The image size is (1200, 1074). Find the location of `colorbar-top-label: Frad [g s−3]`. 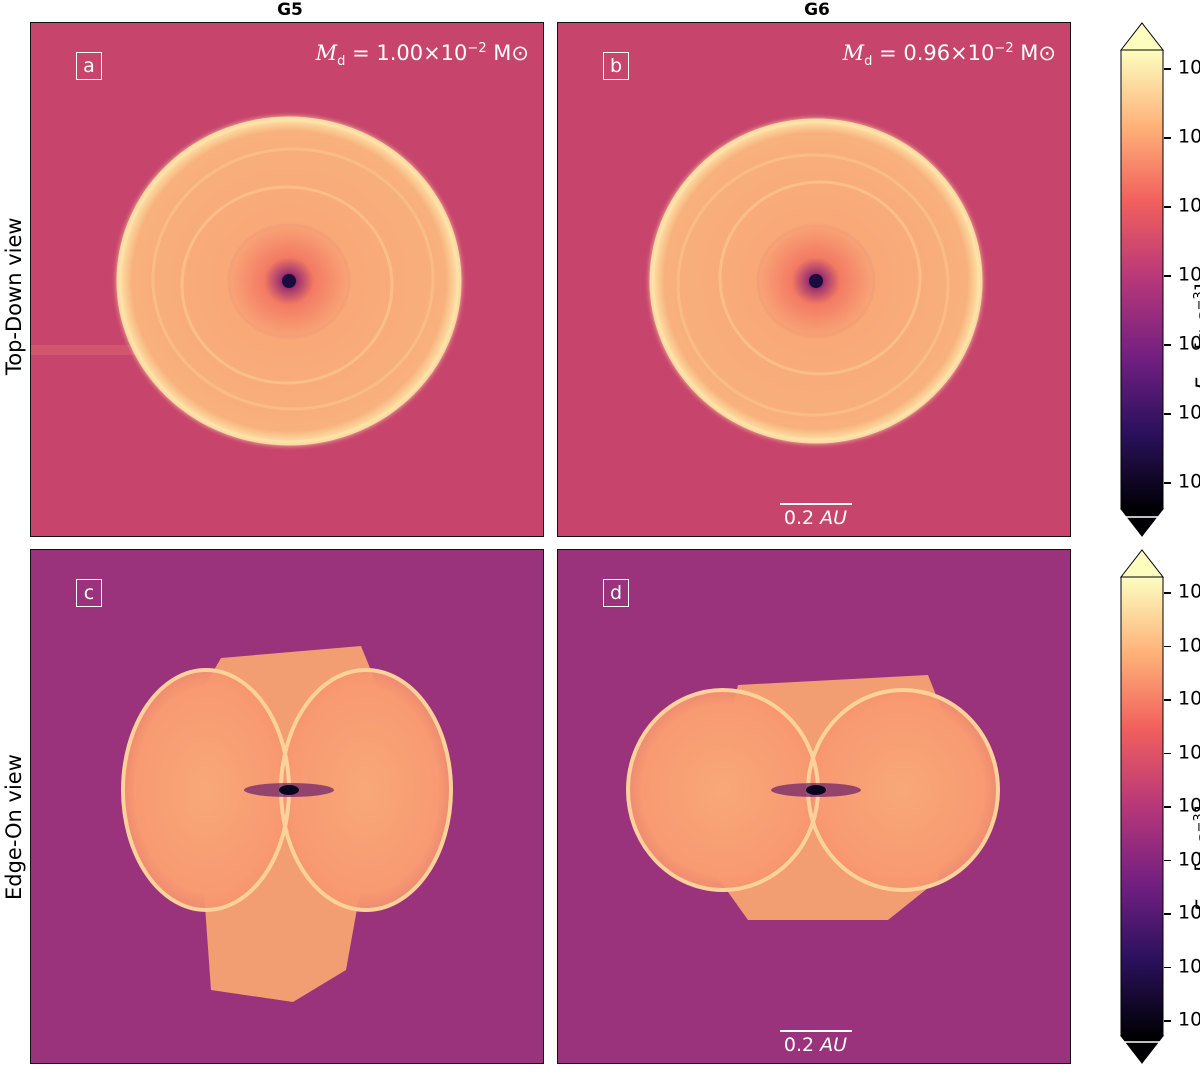

colorbar-top-label: Frad [g s−3] is located at coordinates (1196, 336).